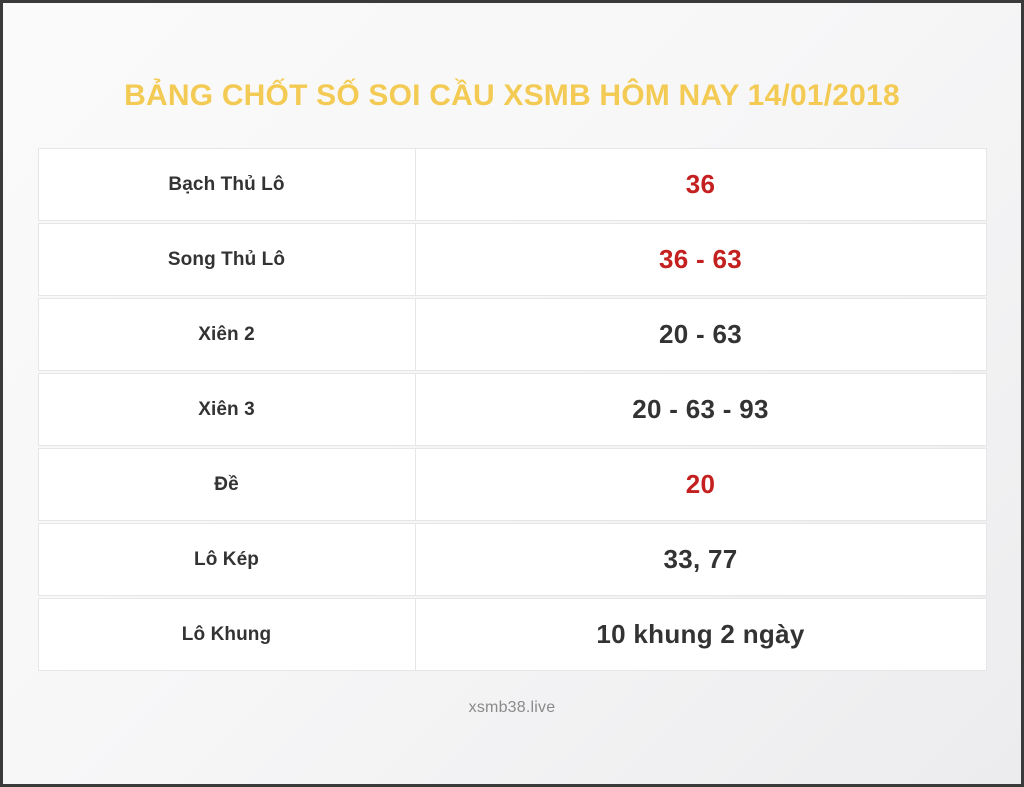  What do you see at coordinates (227, 484) in the screenshot?
I see `row-label: Đề` at bounding box center [227, 484].